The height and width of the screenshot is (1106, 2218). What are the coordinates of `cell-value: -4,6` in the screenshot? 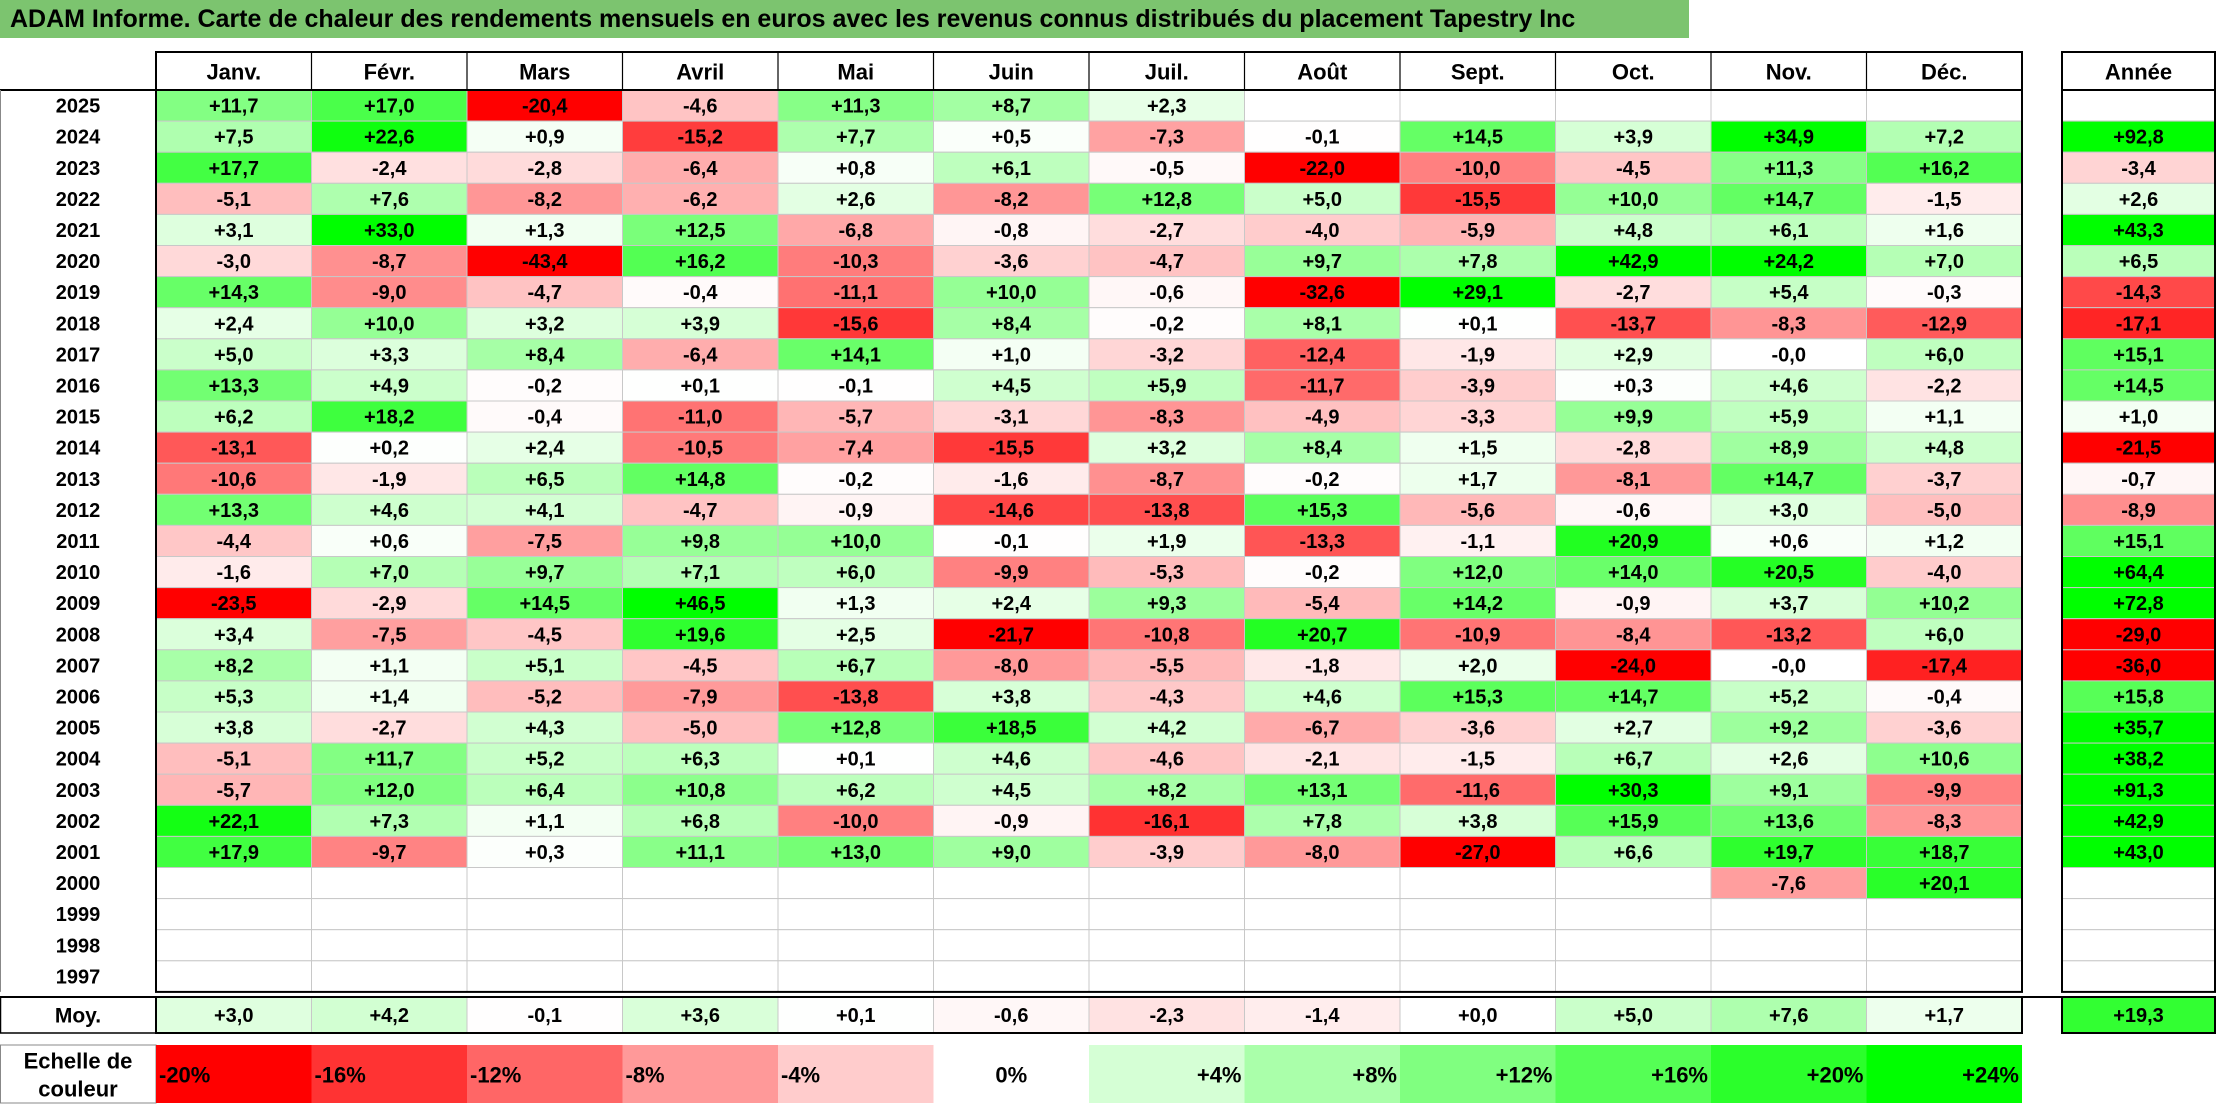 It's located at (1167, 760).